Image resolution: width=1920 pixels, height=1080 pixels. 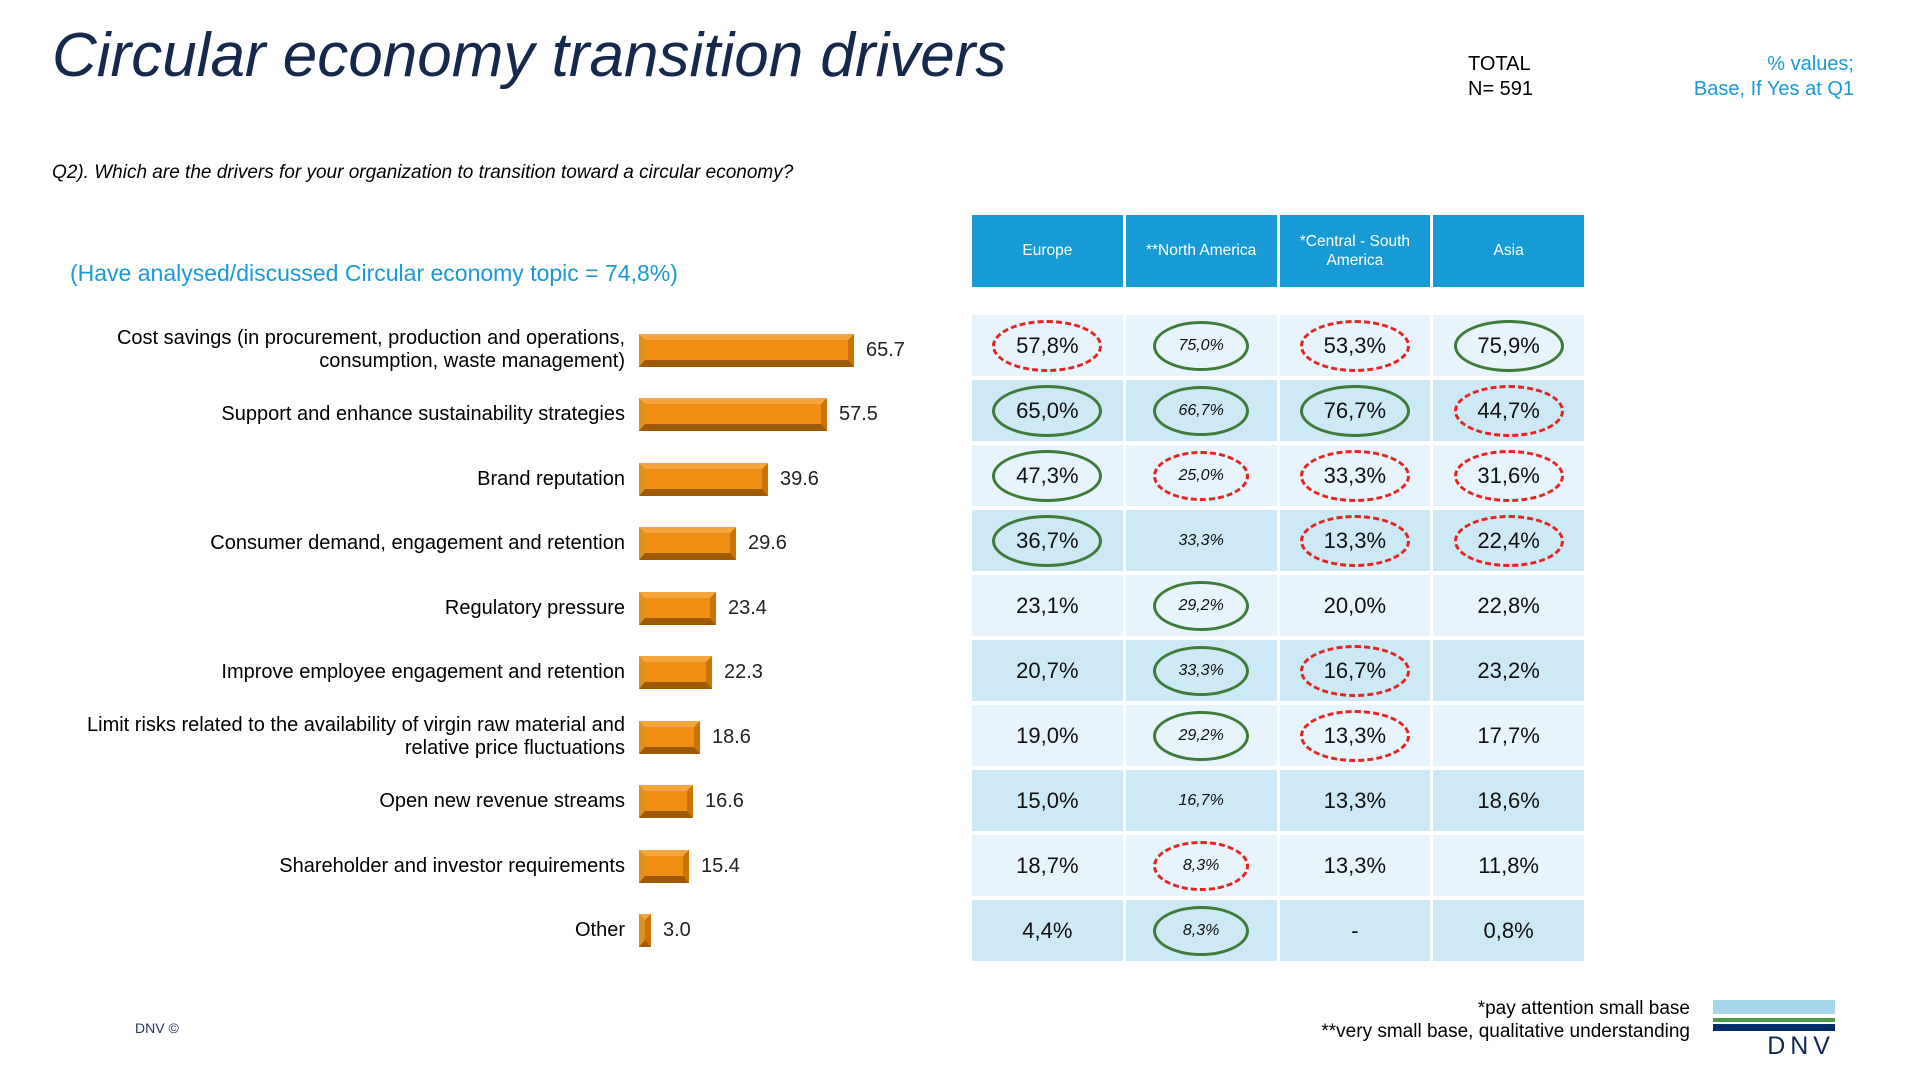 I want to click on table-cell: 75,9%, so click(x=1508, y=345).